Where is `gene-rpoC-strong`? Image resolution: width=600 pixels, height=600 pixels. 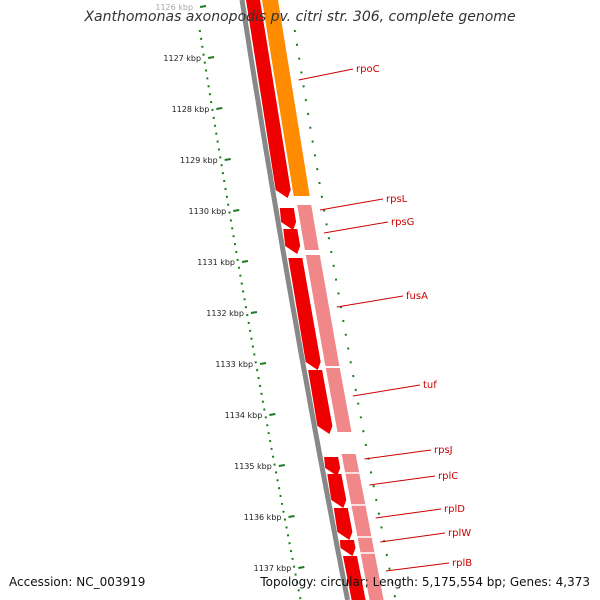 gene-rpoC-strong is located at coordinates (268, 99).